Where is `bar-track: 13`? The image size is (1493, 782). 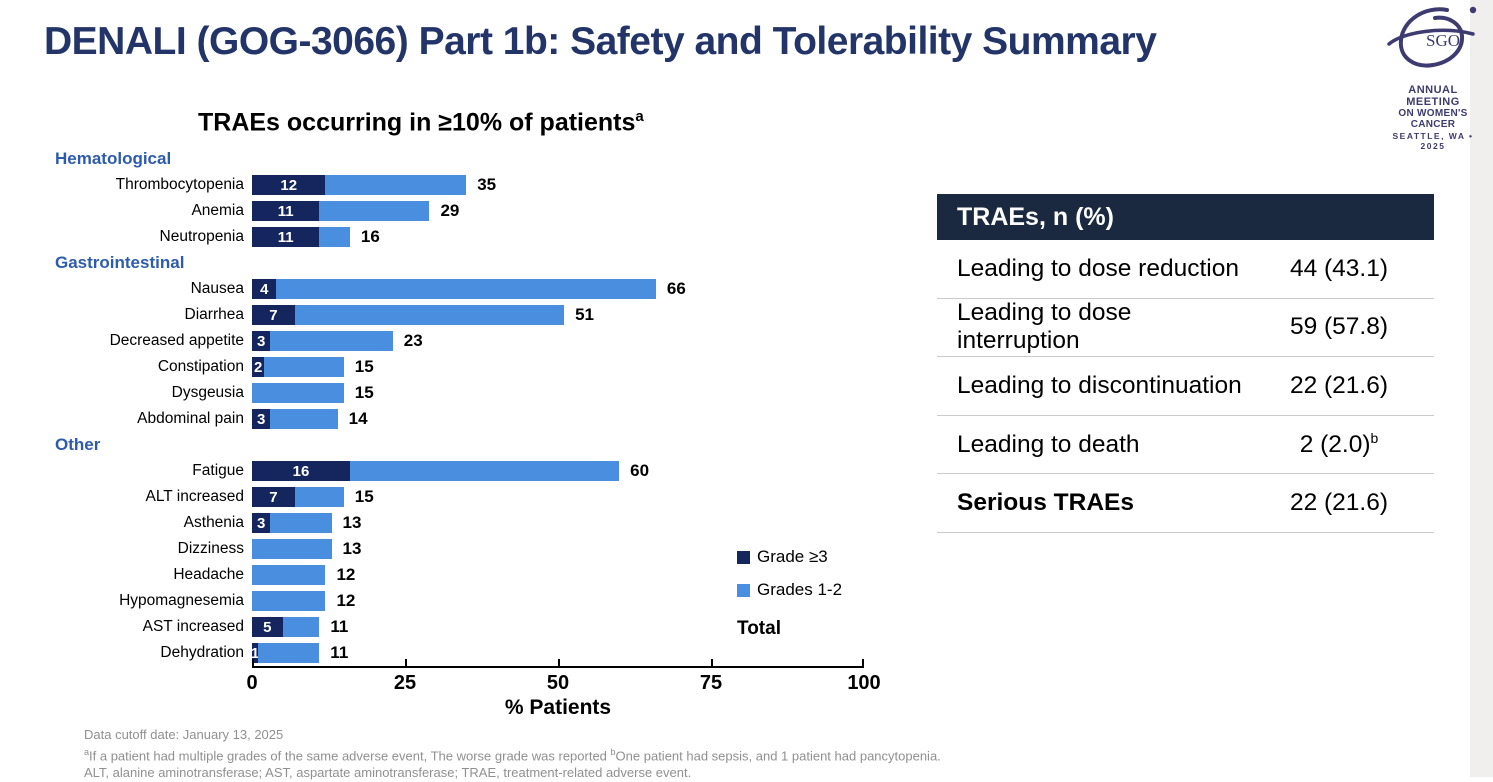
bar-track: 13 is located at coordinates (306, 549).